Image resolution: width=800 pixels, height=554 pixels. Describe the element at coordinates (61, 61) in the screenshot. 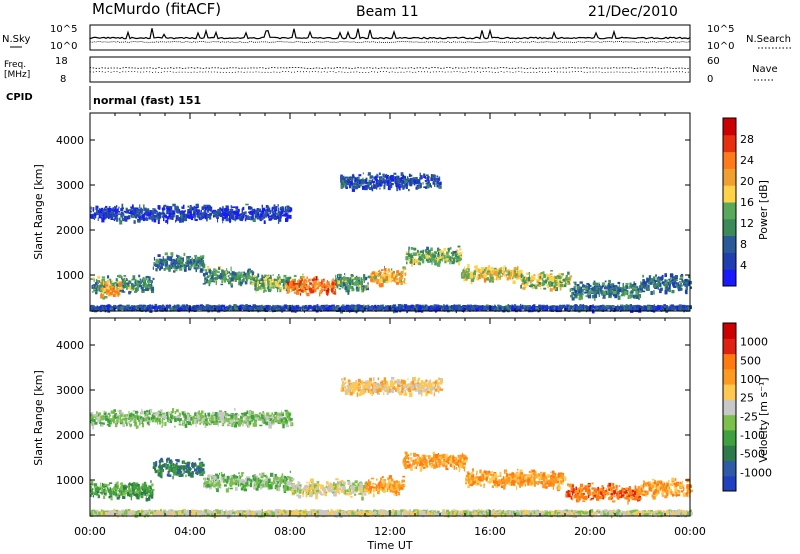

I see `freq-tick-high: 18` at that location.